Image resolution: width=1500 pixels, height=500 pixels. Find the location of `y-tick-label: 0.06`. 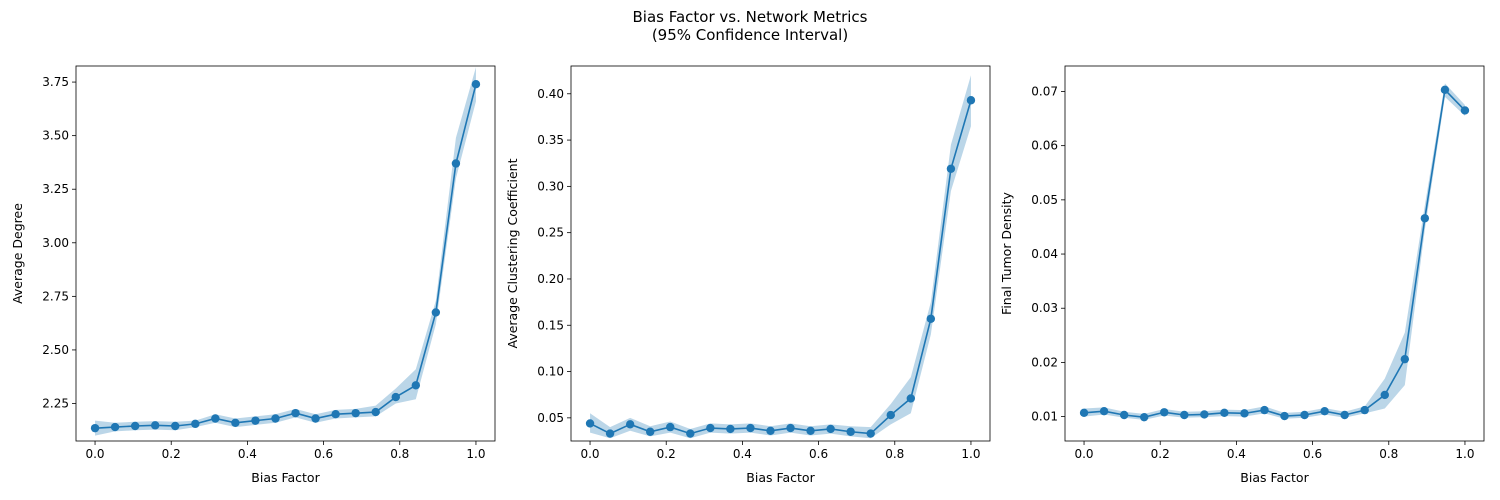

y-tick-label: 0.06 is located at coordinates (1044, 146).